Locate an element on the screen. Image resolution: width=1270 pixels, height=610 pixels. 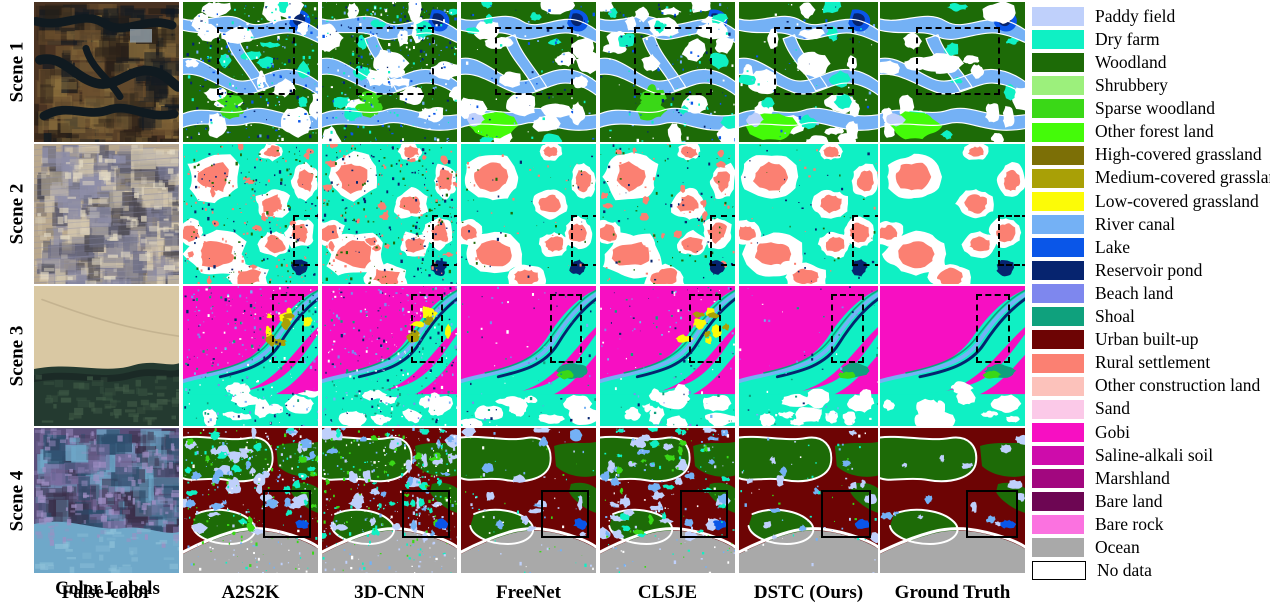
row-label-text: Scene 2 is located at coordinates (16, 214).